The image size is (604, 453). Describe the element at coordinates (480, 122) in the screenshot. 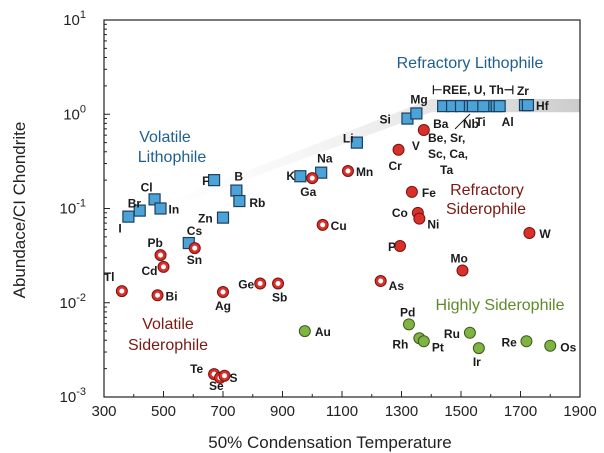

I see `point-label-ti: Ti` at that location.